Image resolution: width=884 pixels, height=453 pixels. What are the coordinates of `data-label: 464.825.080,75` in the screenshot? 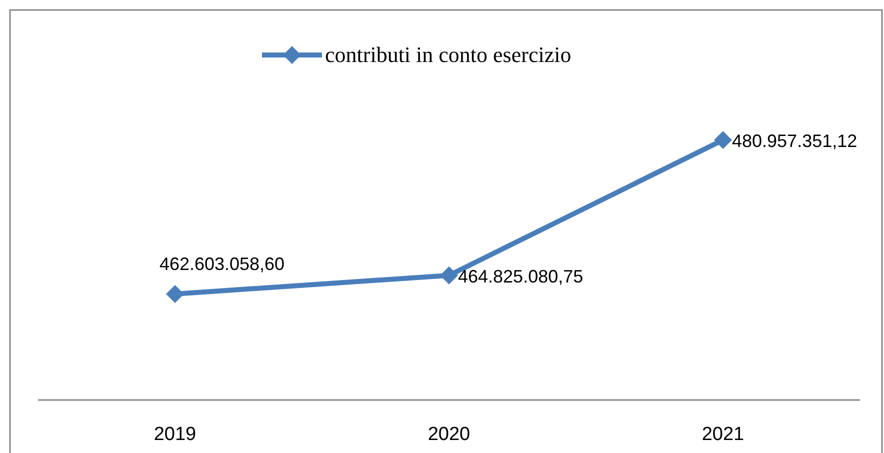 It's located at (521, 276).